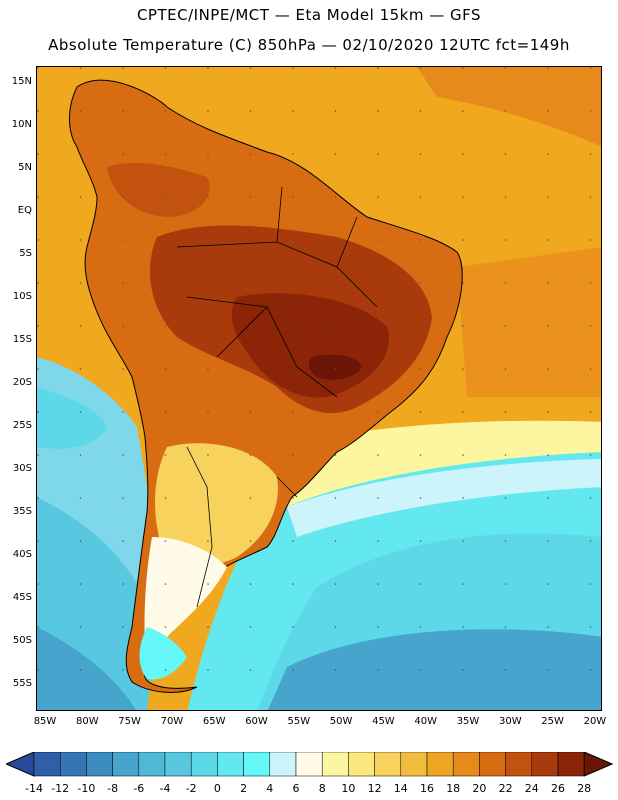 Image resolution: width=618 pixels, height=800 pixels. What do you see at coordinates (400, 788) in the screenshot?
I see `colorbar-label: 14` at bounding box center [400, 788].